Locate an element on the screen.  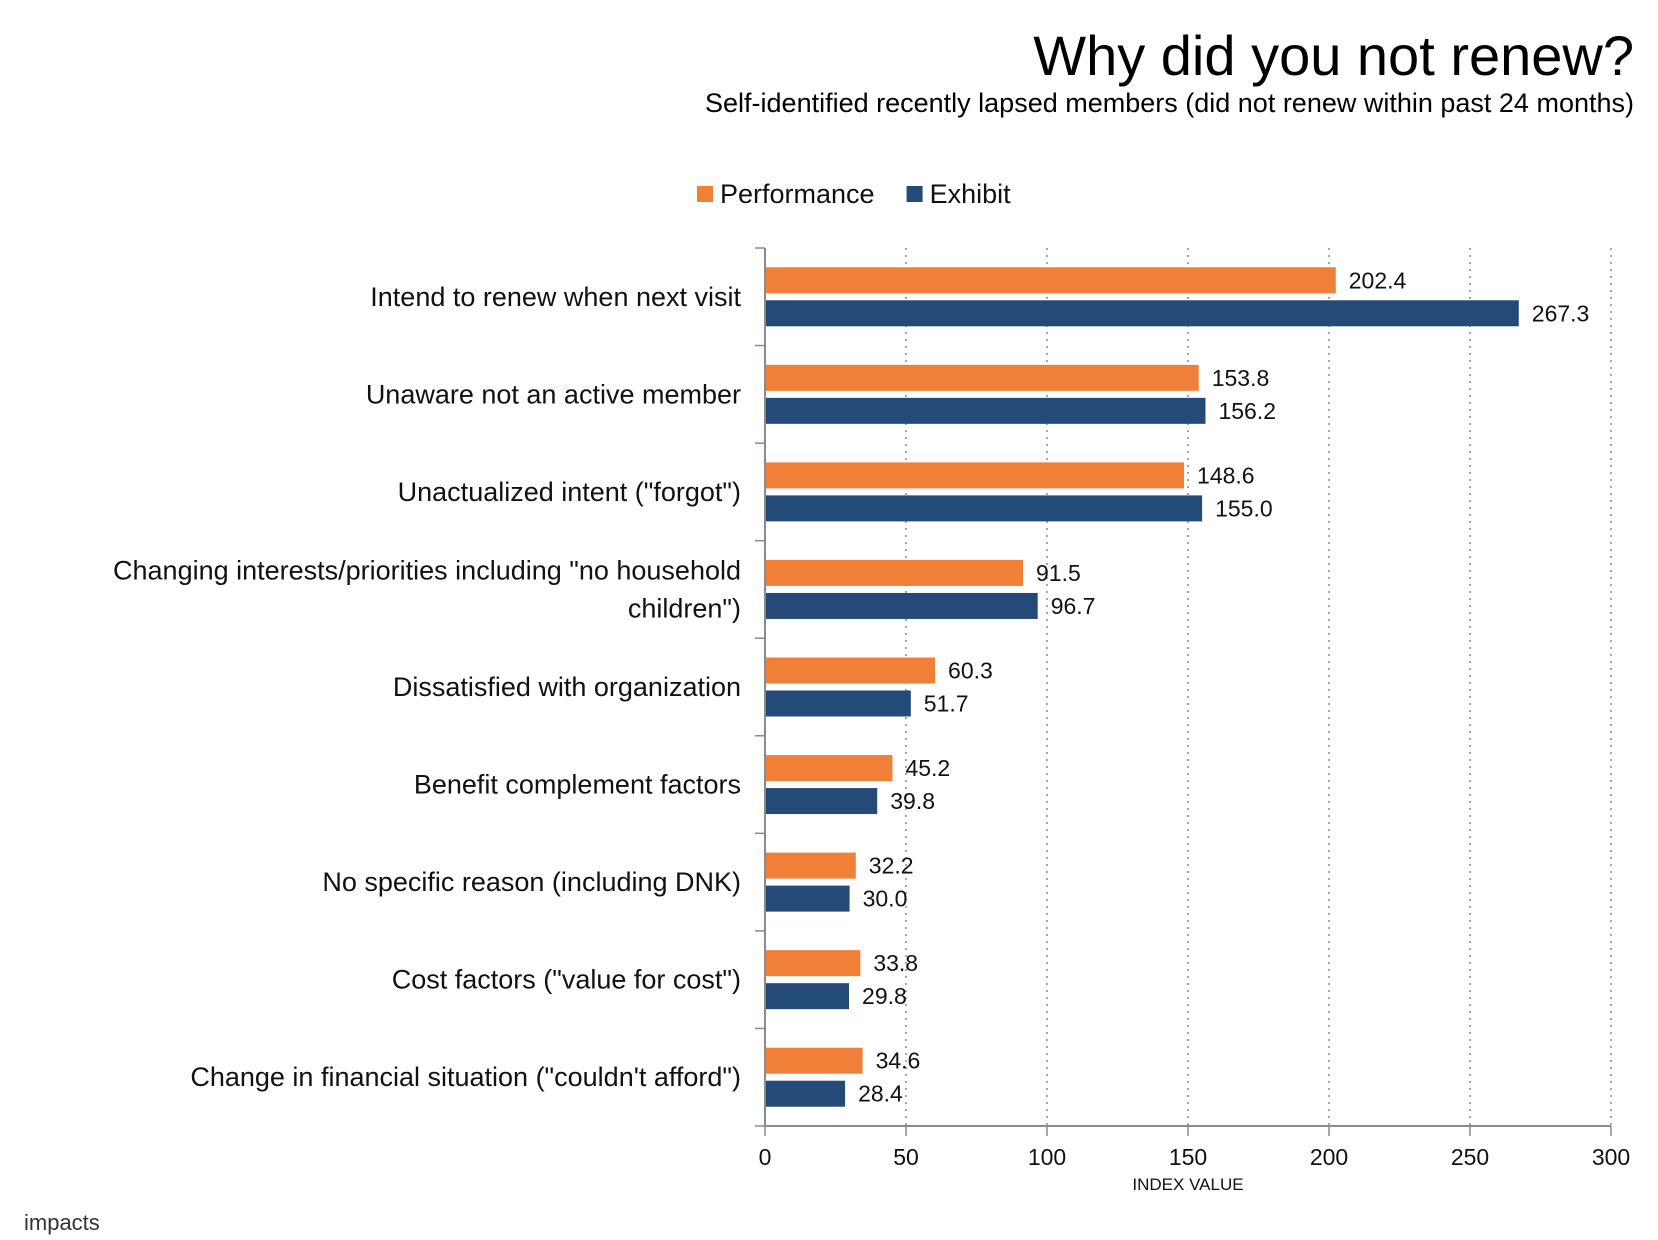
category-label-line: Unaware not an active member is located at coordinates (553, 394).